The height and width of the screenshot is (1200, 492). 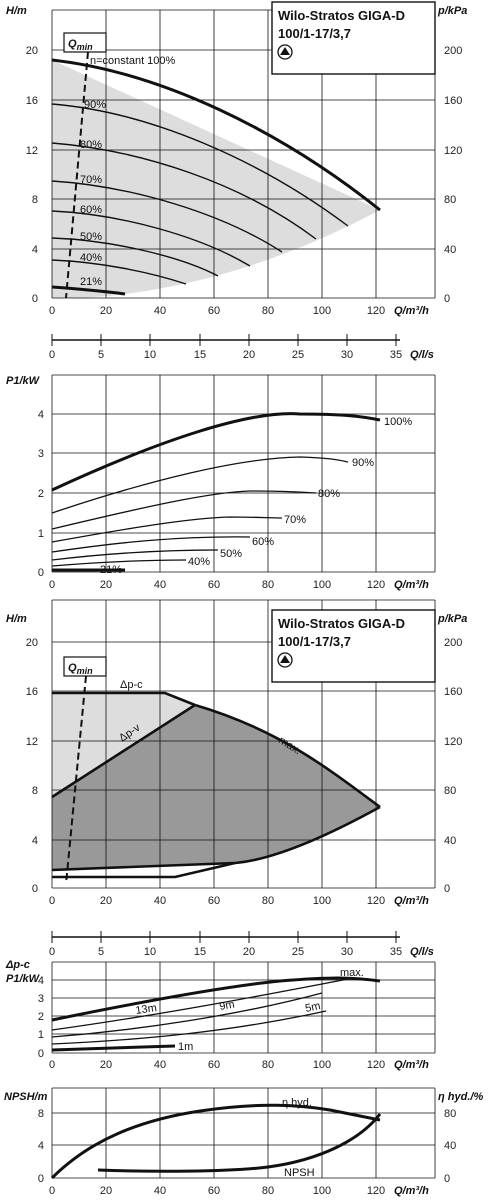 I want to click on dpv-area, so click(x=216, y=787).